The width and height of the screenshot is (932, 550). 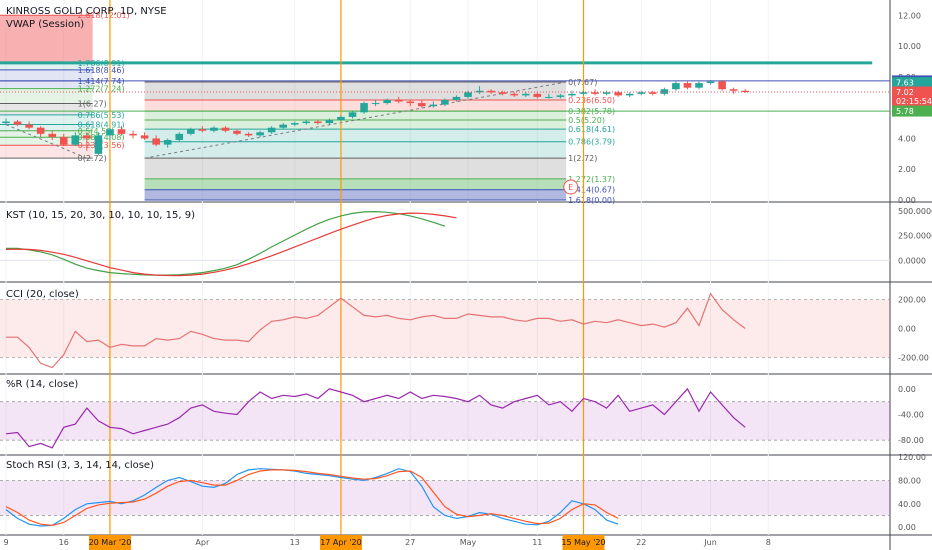 I want to click on kst-title: KST (10, 15, 20, 30, 10, 10, 10, 15, 9), so click(x=100, y=215).